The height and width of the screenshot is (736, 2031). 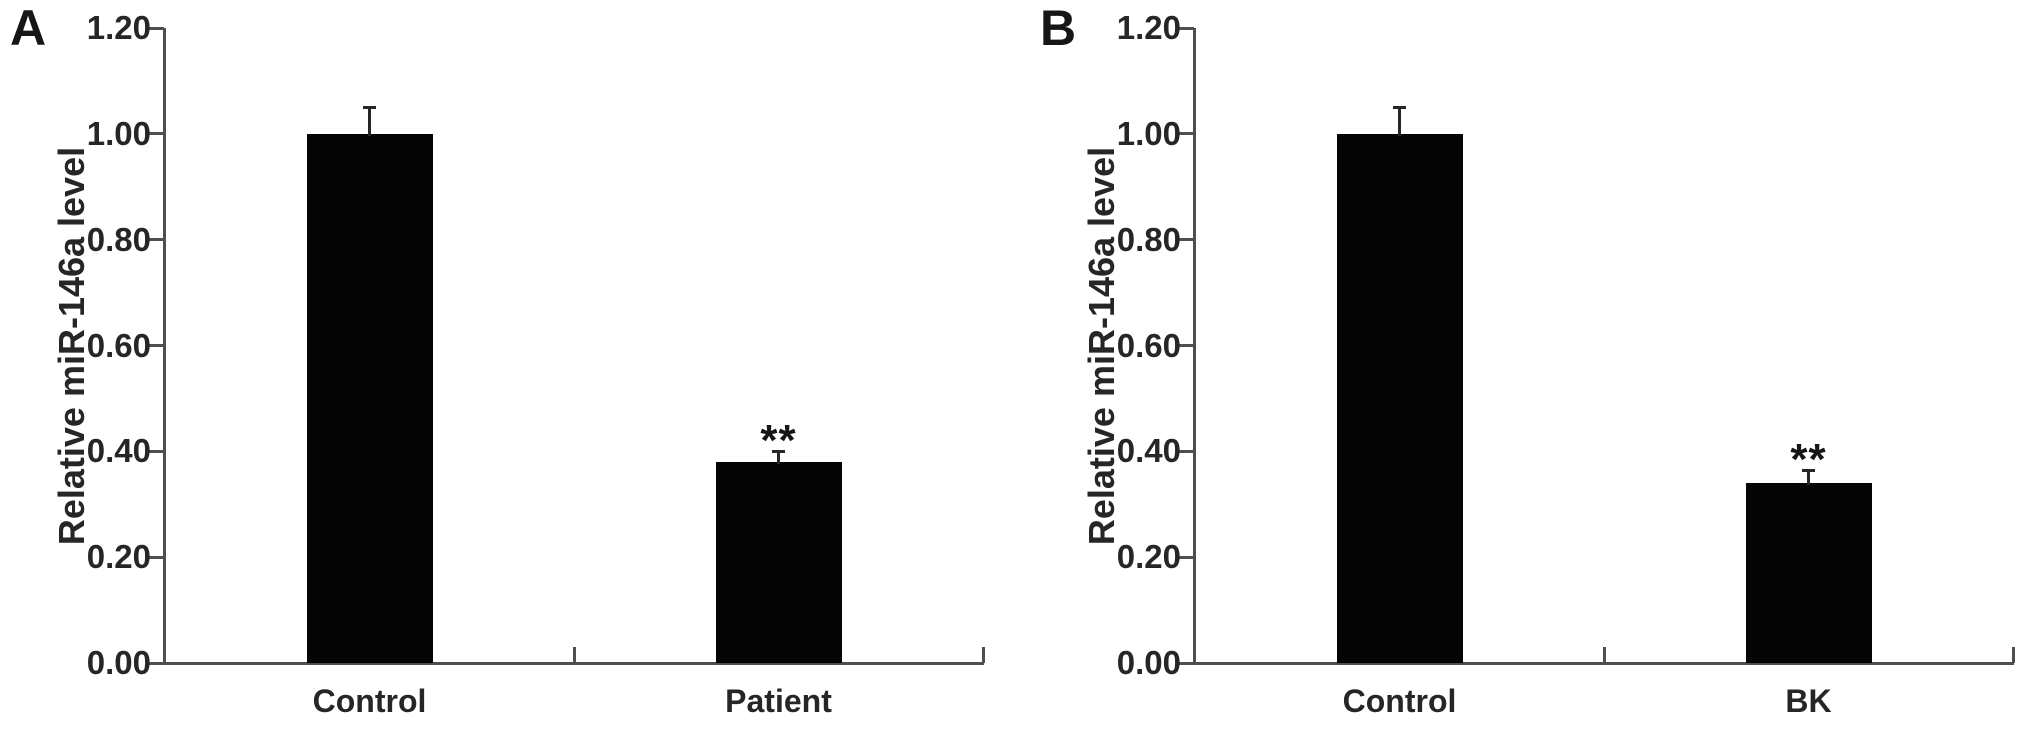 What do you see at coordinates (778, 701) in the screenshot?
I see `category-label: Patient` at bounding box center [778, 701].